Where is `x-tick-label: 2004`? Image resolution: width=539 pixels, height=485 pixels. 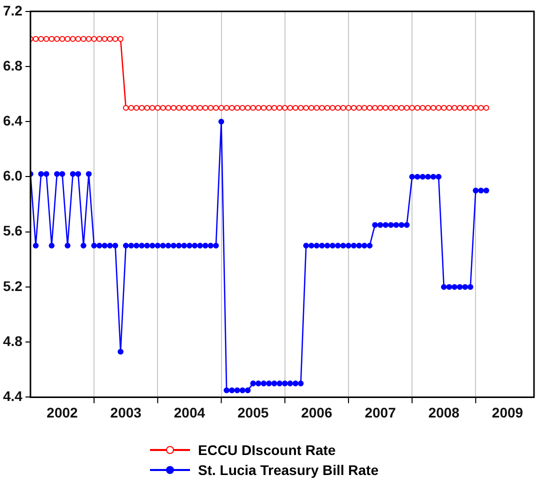
x-tick-label: 2004 is located at coordinates (190, 412).